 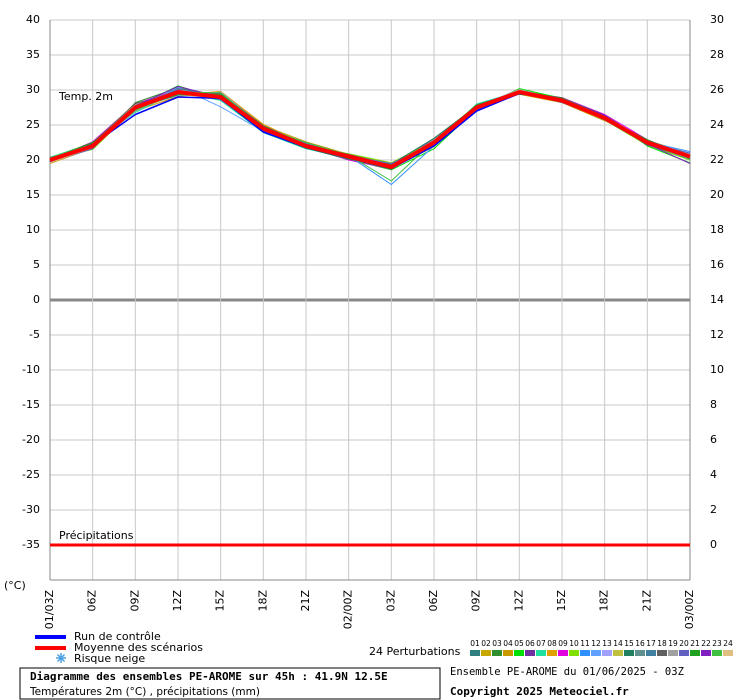 I want to click on y-tick-label: -30, so click(x=31, y=509).